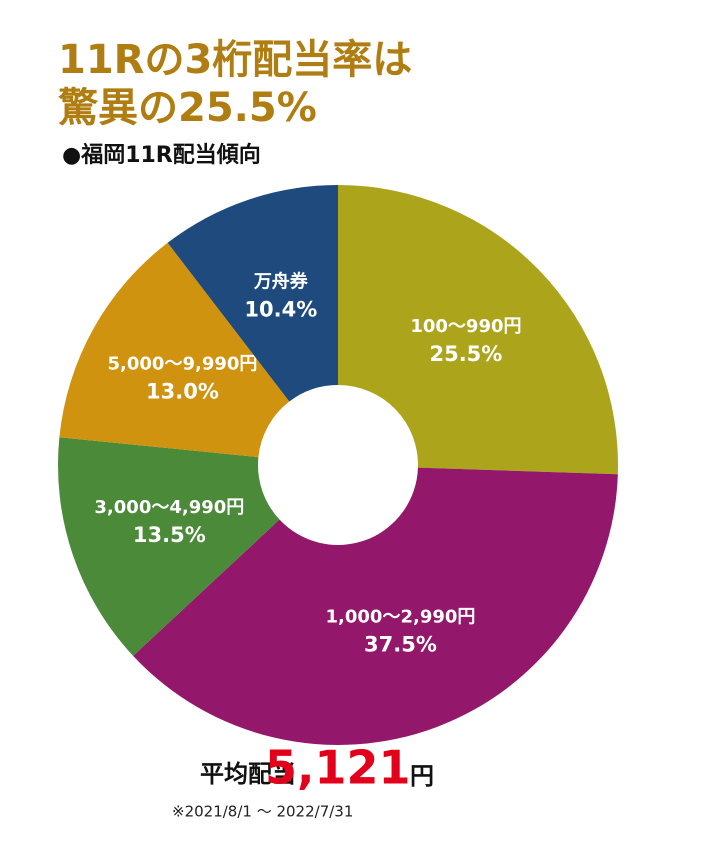 This screenshot has width=720, height=861. What do you see at coordinates (248, 774) in the screenshot?
I see `average-label: 平均配当` at bounding box center [248, 774].